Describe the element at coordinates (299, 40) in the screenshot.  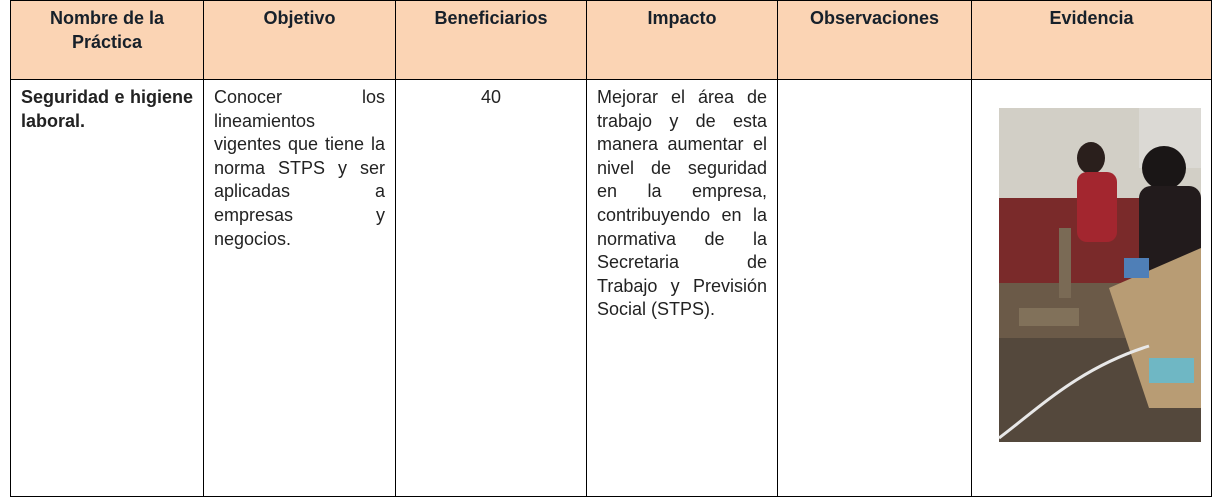
I see `header-cell: Objetivo` at that location.